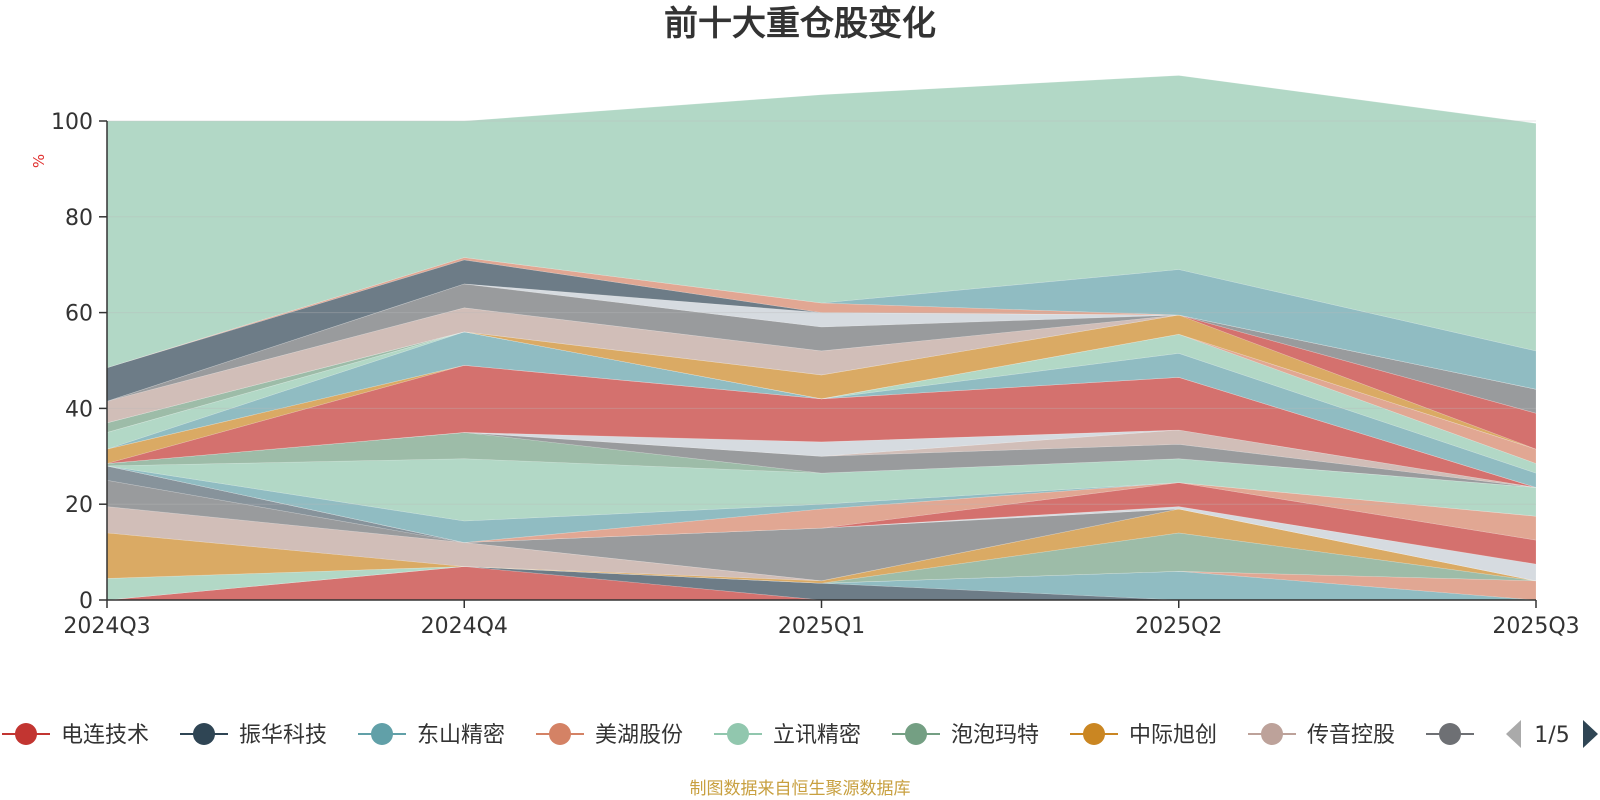 Image resolution: width=1600 pixels, height=800 pixels. What do you see at coordinates (639, 735) in the screenshot?
I see `legend-label: 美湖股份` at bounding box center [639, 735].